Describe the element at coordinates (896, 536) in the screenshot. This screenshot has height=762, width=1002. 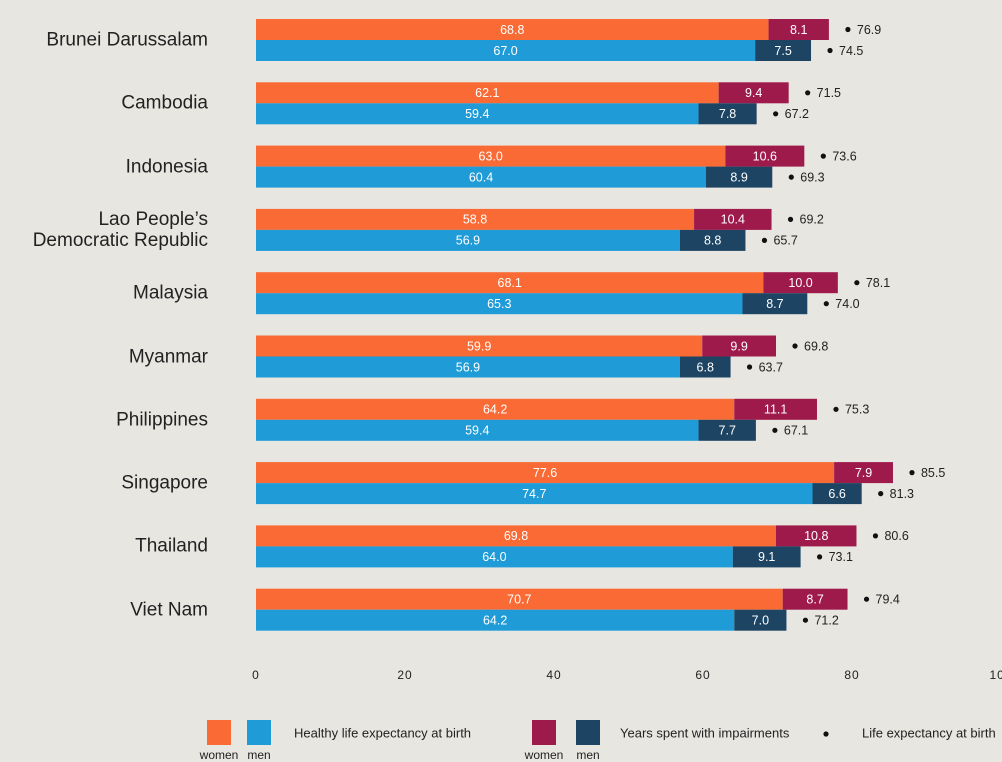
I see `total-label: 80.6` at that location.